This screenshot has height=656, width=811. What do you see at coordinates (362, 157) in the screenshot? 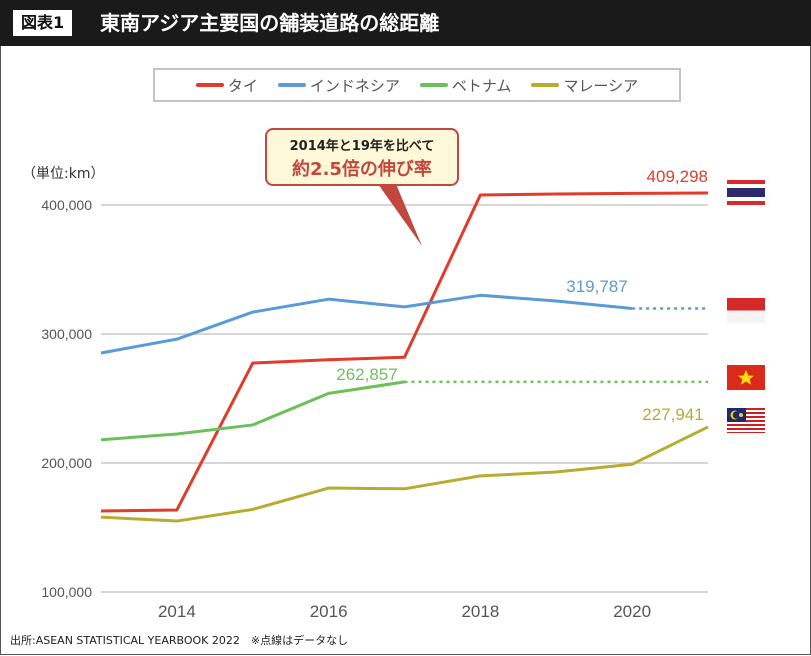
I see `callout: 2014年と19年を比べて 約2.5倍の伸び率` at bounding box center [362, 157].